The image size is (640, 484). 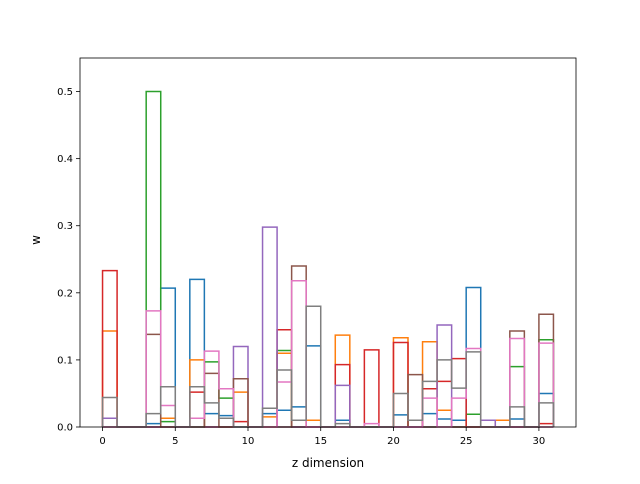 What do you see at coordinates (65, 226) in the screenshot?
I see `y-tick-label: 0.3` at bounding box center [65, 226].